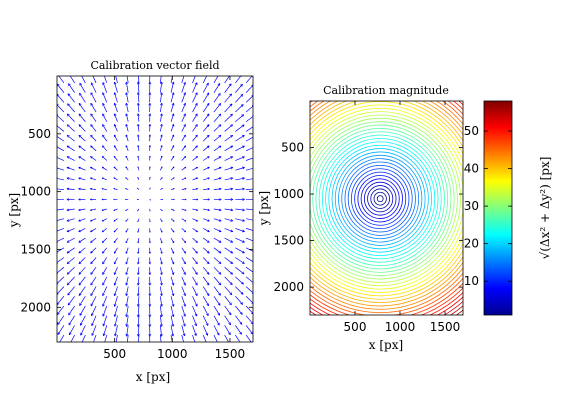 This screenshot has height=420, width=561. What do you see at coordinates (386, 345) in the screenshot?
I see `contour-xlabel: x [px]` at bounding box center [386, 345].